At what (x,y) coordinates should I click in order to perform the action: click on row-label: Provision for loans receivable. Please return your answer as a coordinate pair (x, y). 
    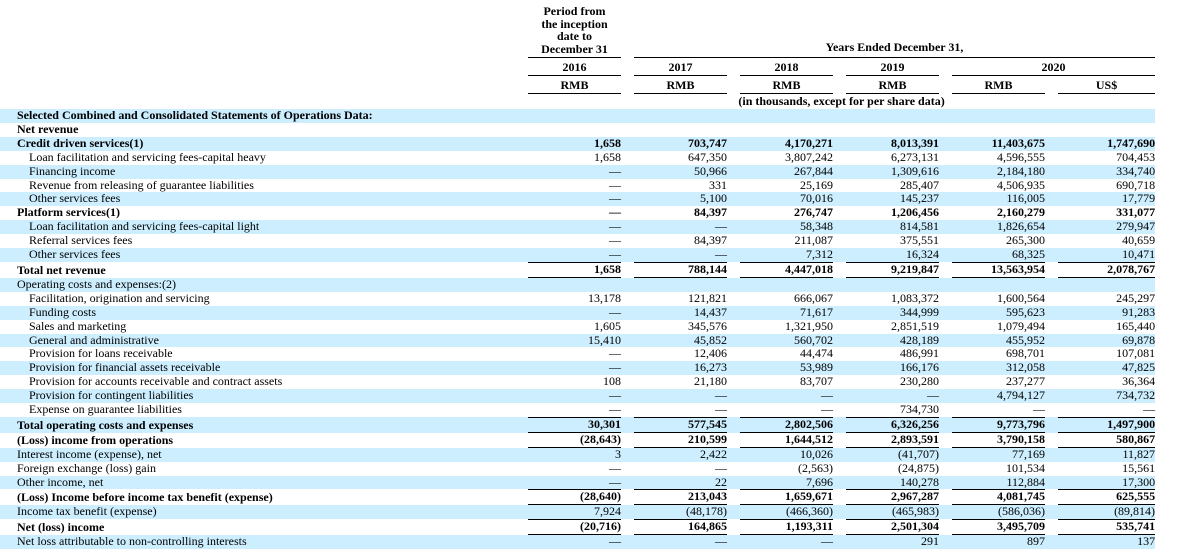
    Looking at the image, I should click on (101, 354).